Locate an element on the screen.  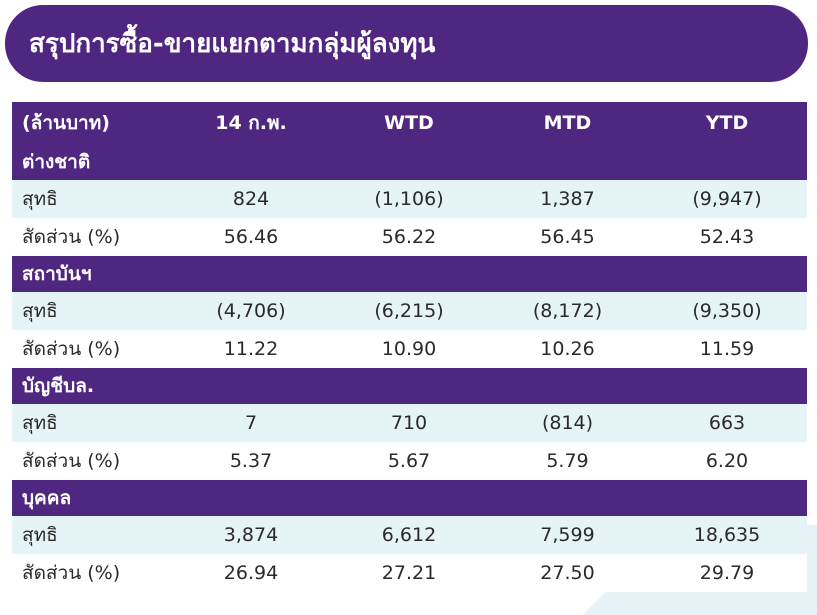
table-cell: 26.94 is located at coordinates (251, 573).